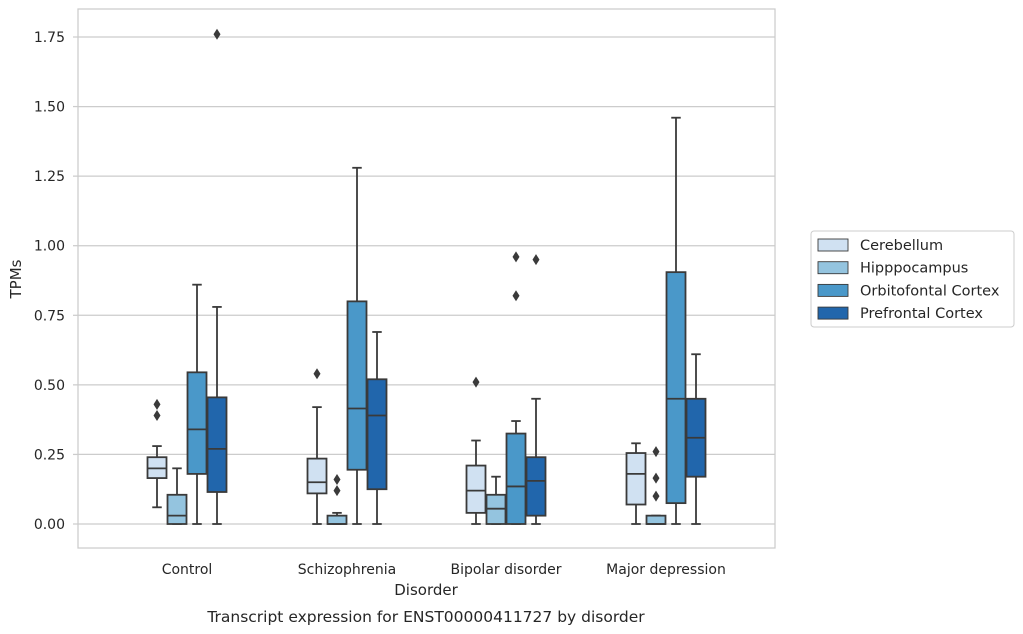 The width and height of the screenshot is (1023, 634). Describe the element at coordinates (921, 314) in the screenshot. I see `legend-label: Prefrontal Cortex` at that location.